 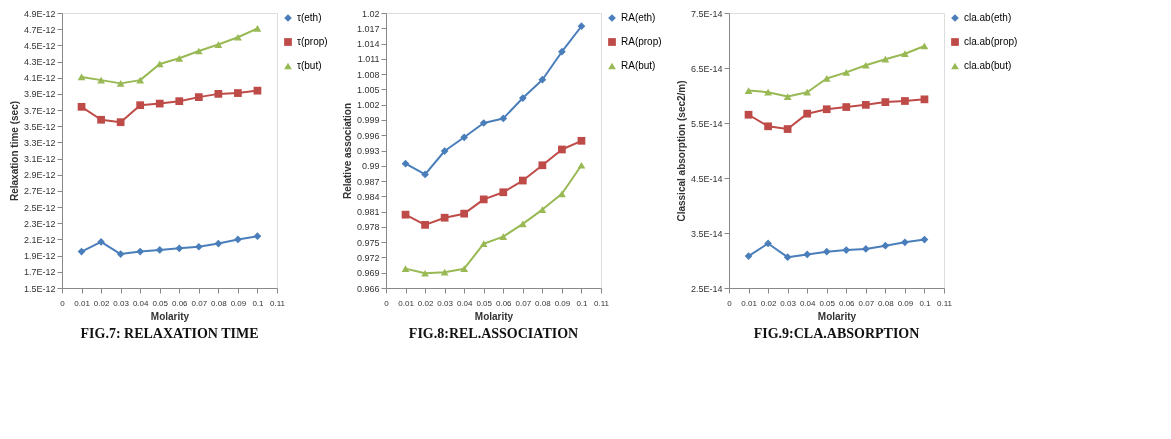 What do you see at coordinates (39, 94) in the screenshot?
I see `y-tick-label: 3.9E-12` at bounding box center [39, 94].